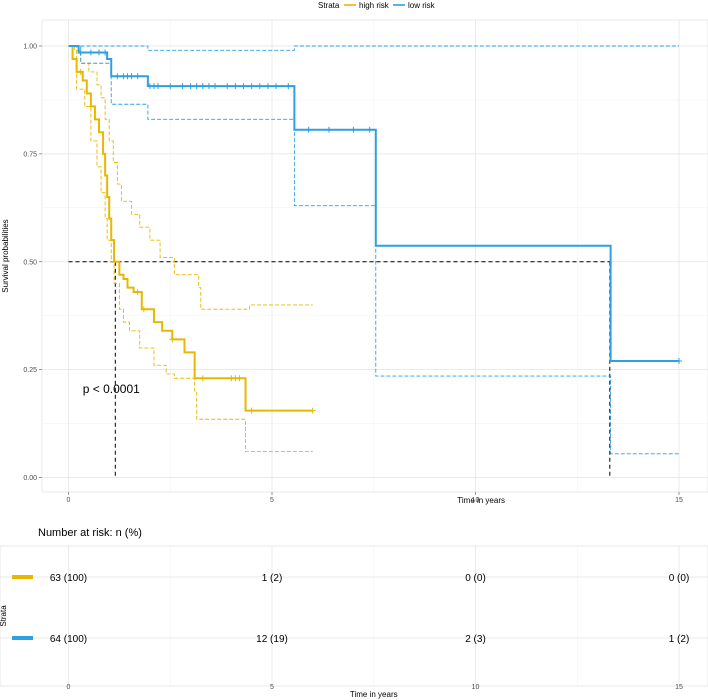  Describe the element at coordinates (272, 500) in the screenshot. I see `x-tick-label-5: 5` at that location.